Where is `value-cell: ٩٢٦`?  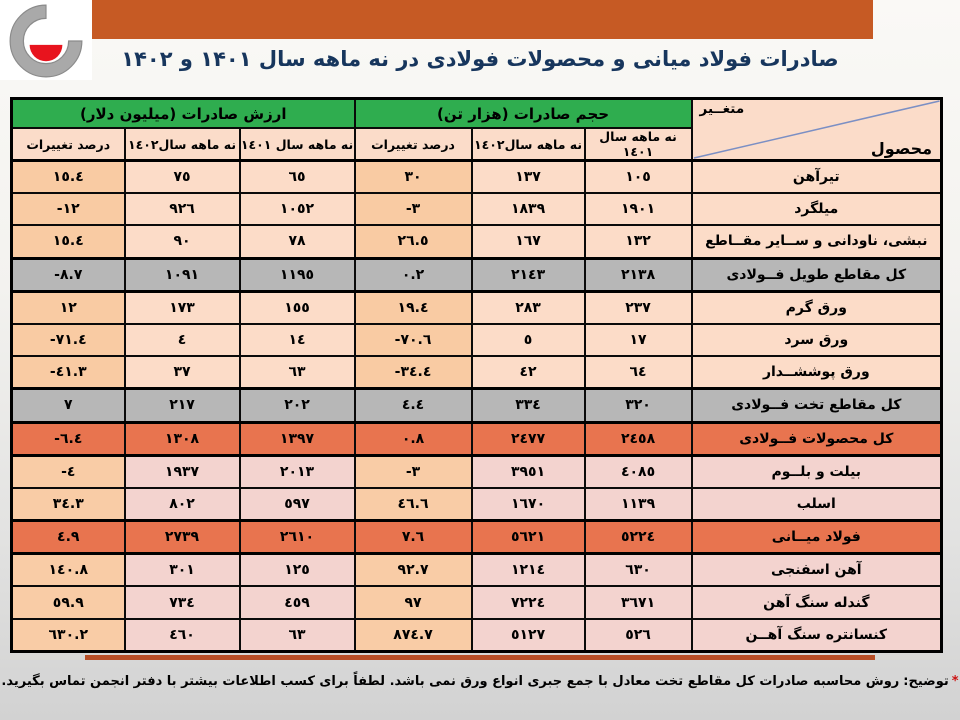
value-cell: ٩٢٦ is located at coordinates (182, 209).